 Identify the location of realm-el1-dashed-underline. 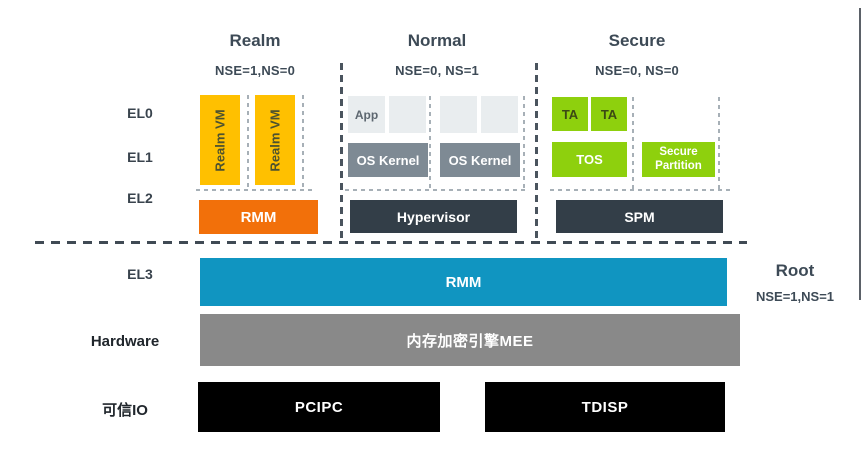
(254, 190).